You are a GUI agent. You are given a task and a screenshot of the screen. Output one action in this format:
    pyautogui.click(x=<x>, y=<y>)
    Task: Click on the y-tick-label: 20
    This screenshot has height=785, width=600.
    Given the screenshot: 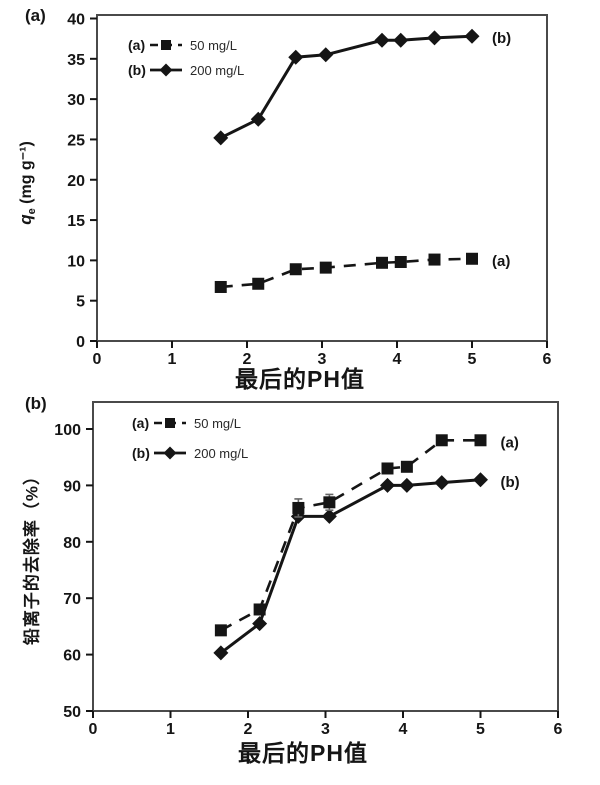 What is the action you would take?
    pyautogui.click(x=76, y=181)
    